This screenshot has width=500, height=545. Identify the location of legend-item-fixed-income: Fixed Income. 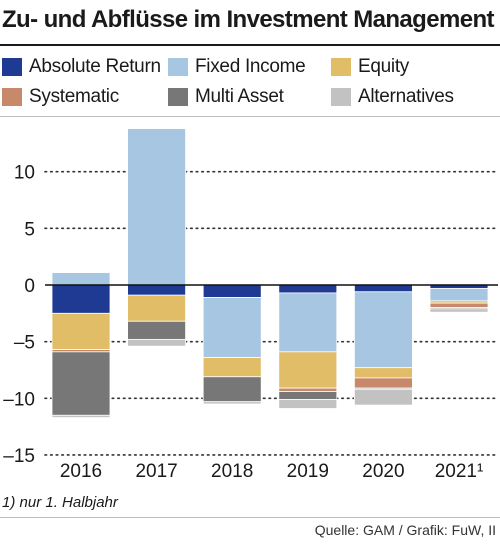
(237, 67).